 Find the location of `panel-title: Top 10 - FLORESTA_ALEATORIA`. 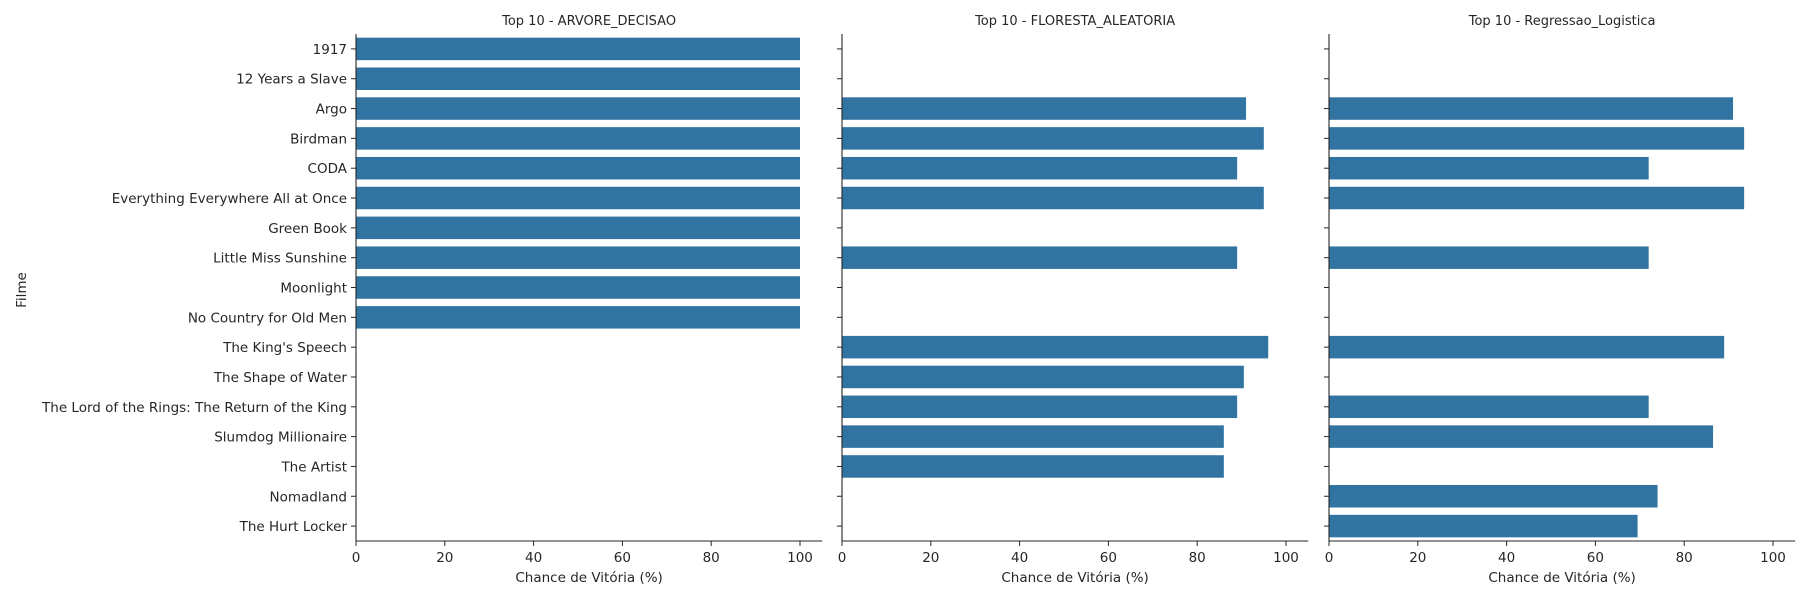

panel-title: Top 10 - FLORESTA_ALEATORIA is located at coordinates (1074, 21).